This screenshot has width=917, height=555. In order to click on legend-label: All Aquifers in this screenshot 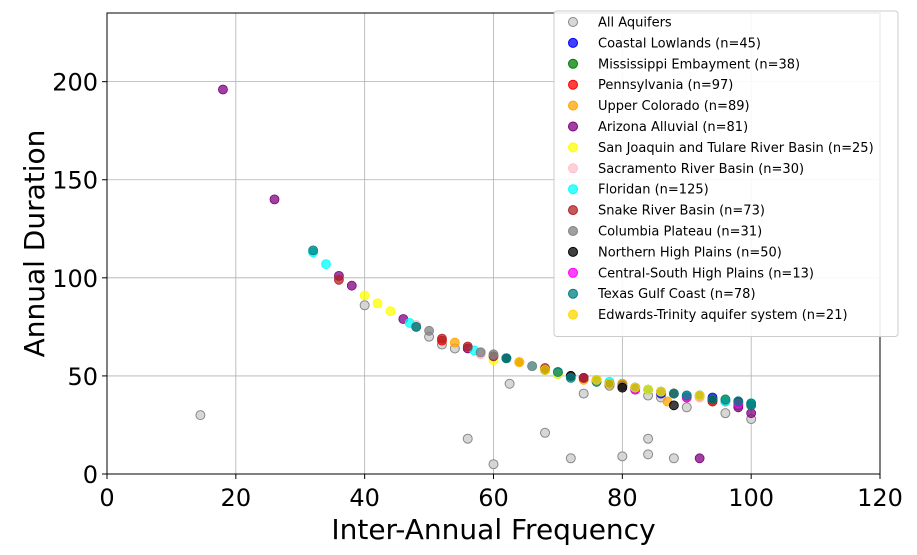, I will do `click(635, 23)`.